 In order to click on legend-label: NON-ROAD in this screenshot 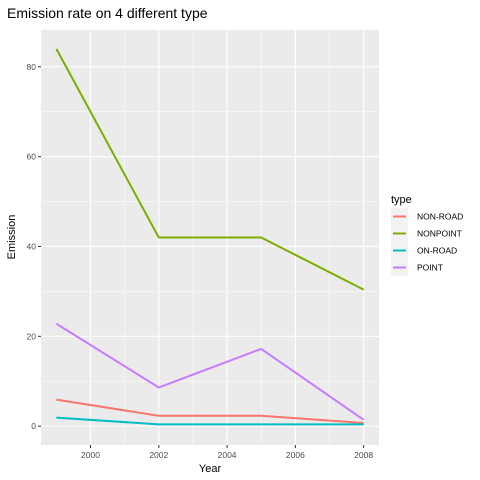, I will do `click(440, 217)`.